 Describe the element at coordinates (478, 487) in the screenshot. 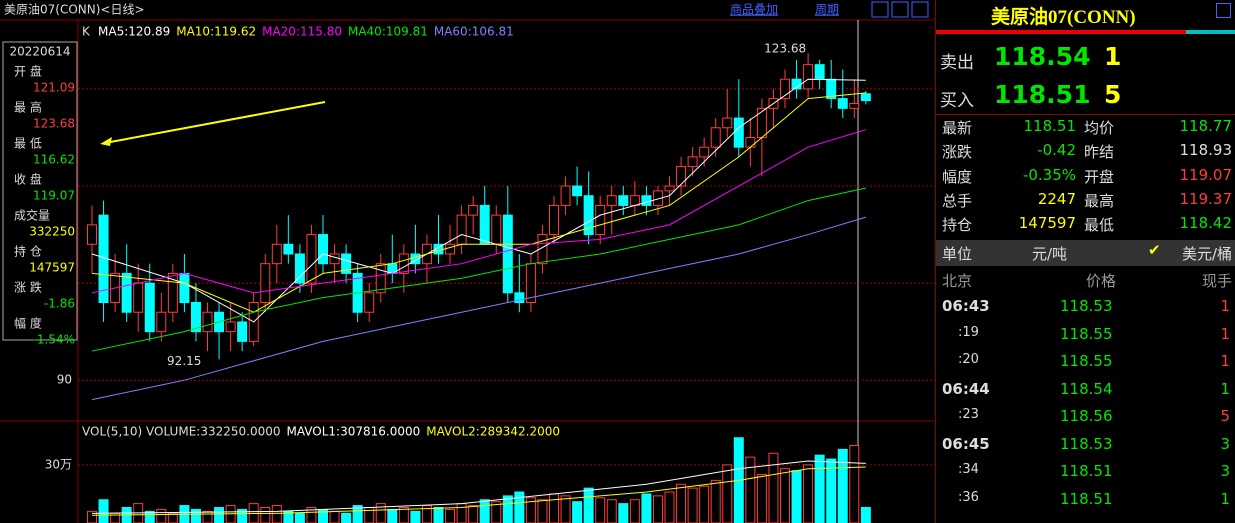

I see `vol-ma-line` at that location.